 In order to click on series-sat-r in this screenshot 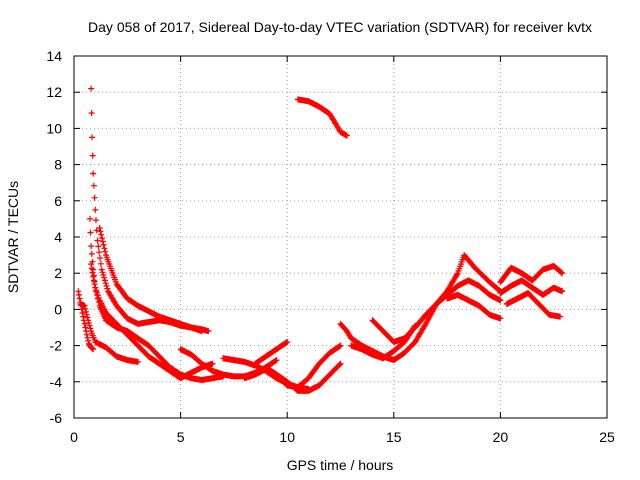, I will do `click(531, 287)`.